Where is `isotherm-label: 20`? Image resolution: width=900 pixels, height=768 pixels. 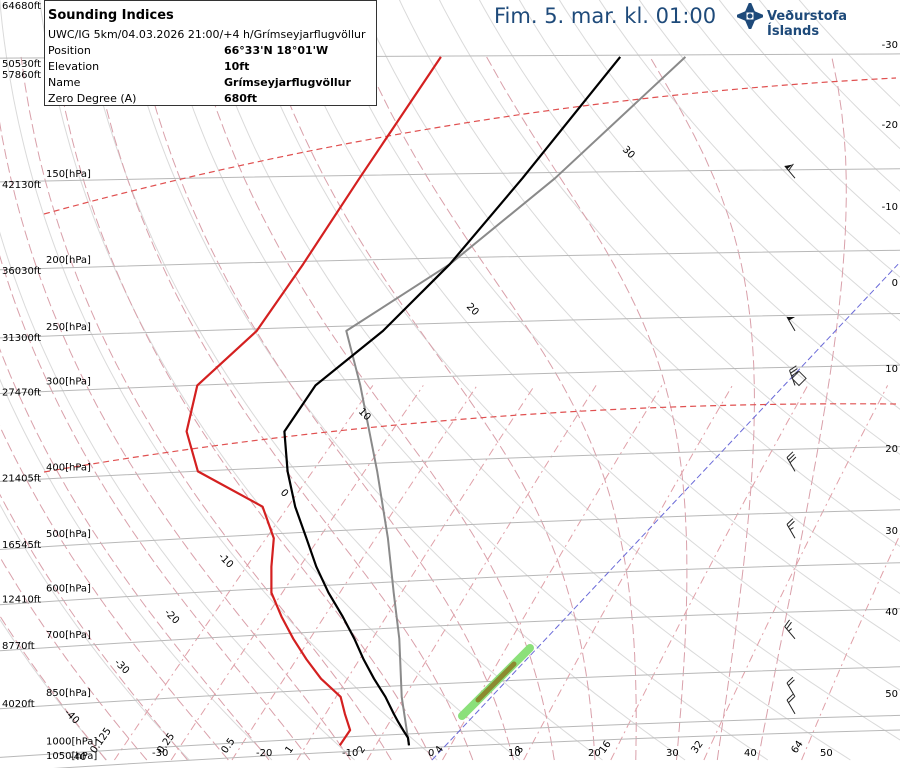
isotherm-label: 20 is located at coordinates (472, 309).